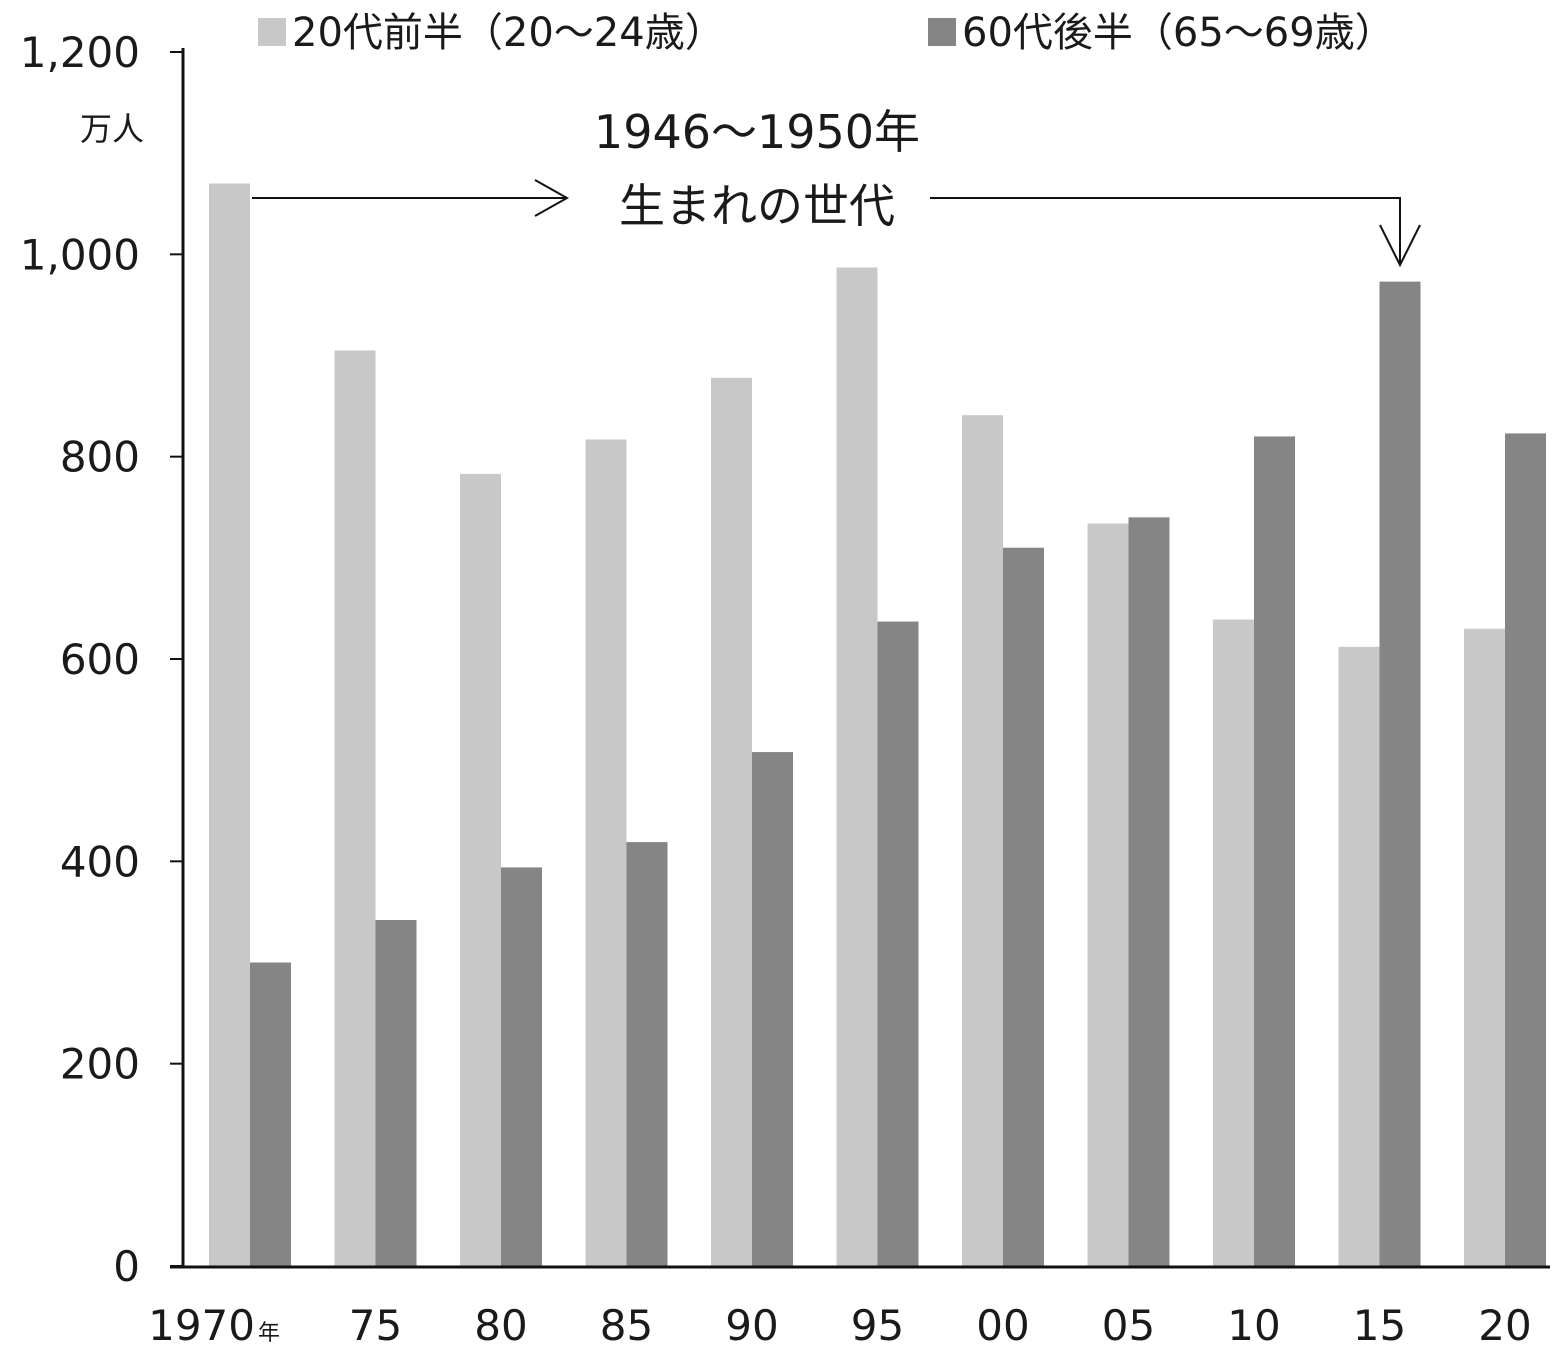 This screenshot has width=1567, height=1358. I want to click on arrowhead-down-icon, so click(1400, 246).